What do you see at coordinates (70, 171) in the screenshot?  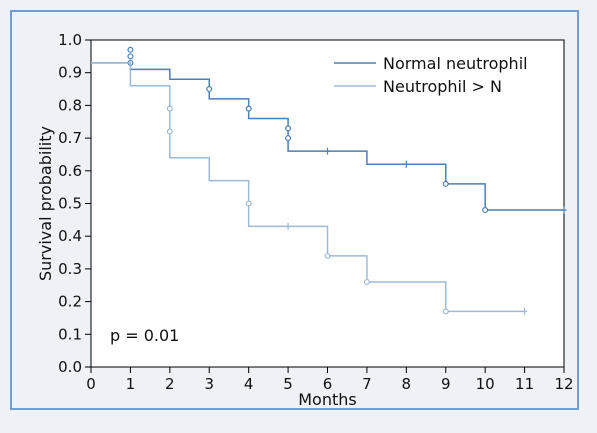 I see `y-tick-label: 0.6` at bounding box center [70, 171].